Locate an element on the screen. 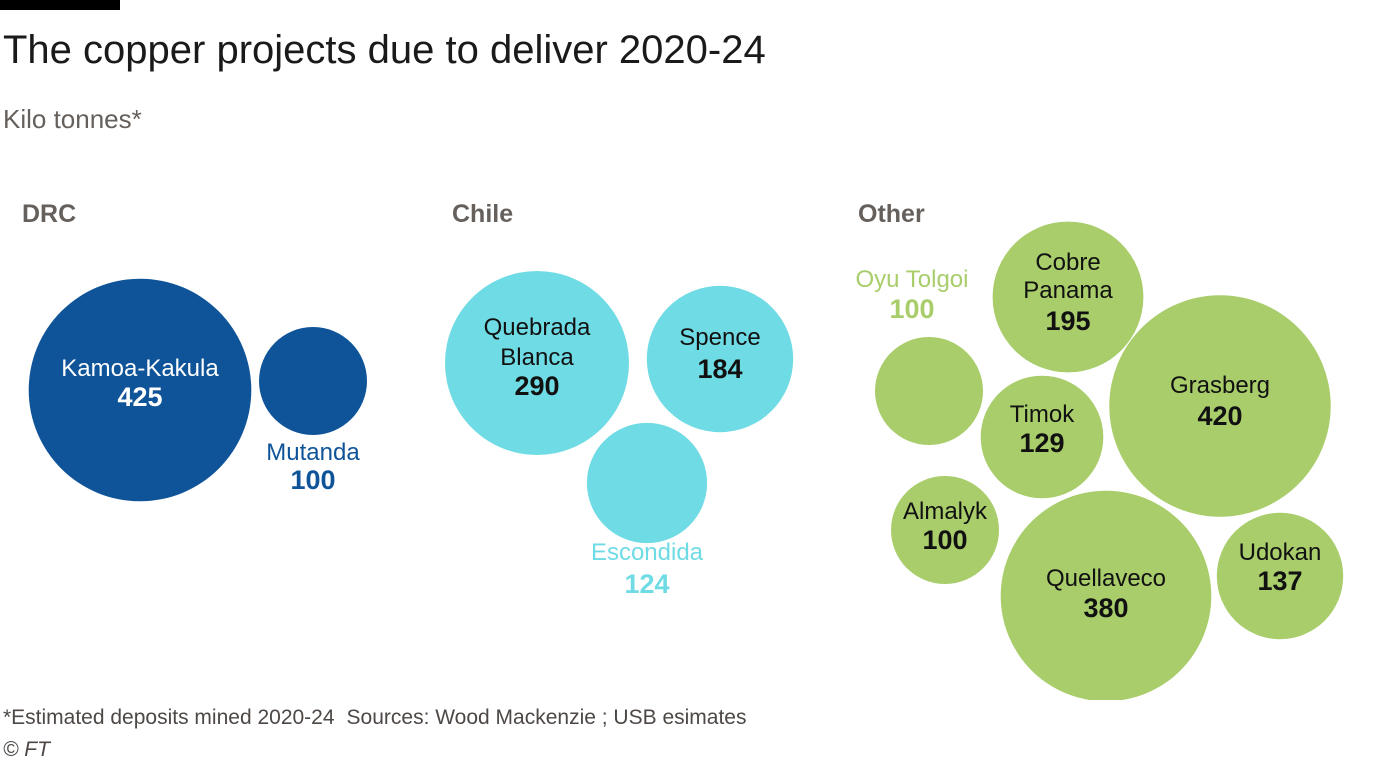 The width and height of the screenshot is (1400, 772). bubble-label-quebrada-blanca-1: Quebrada is located at coordinates (537, 327).